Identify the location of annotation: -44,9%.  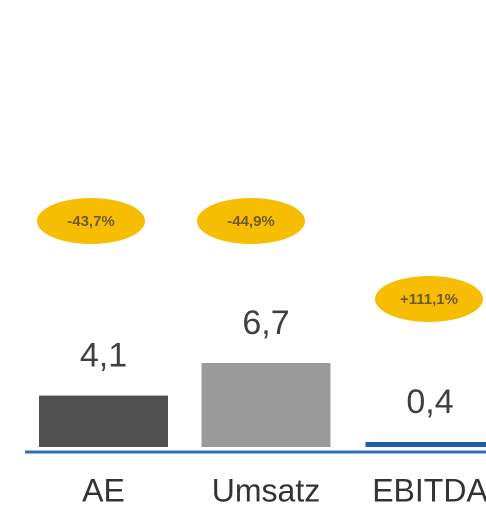
(251, 221).